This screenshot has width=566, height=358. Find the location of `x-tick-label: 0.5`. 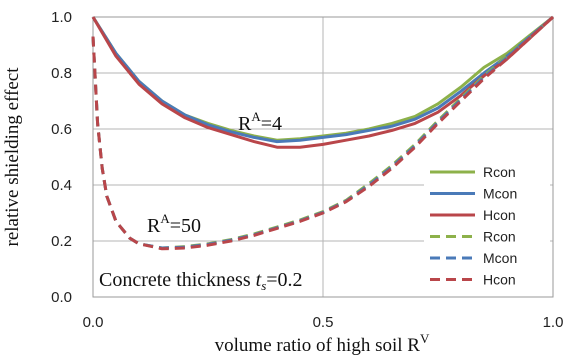

x-tick-label: 0.5 is located at coordinates (323, 322).